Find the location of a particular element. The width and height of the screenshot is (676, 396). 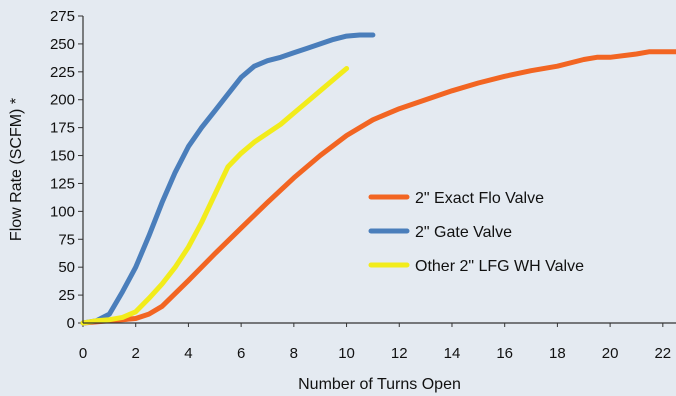

legend-label: Other 2" LFG WH Valve is located at coordinates (499, 266).